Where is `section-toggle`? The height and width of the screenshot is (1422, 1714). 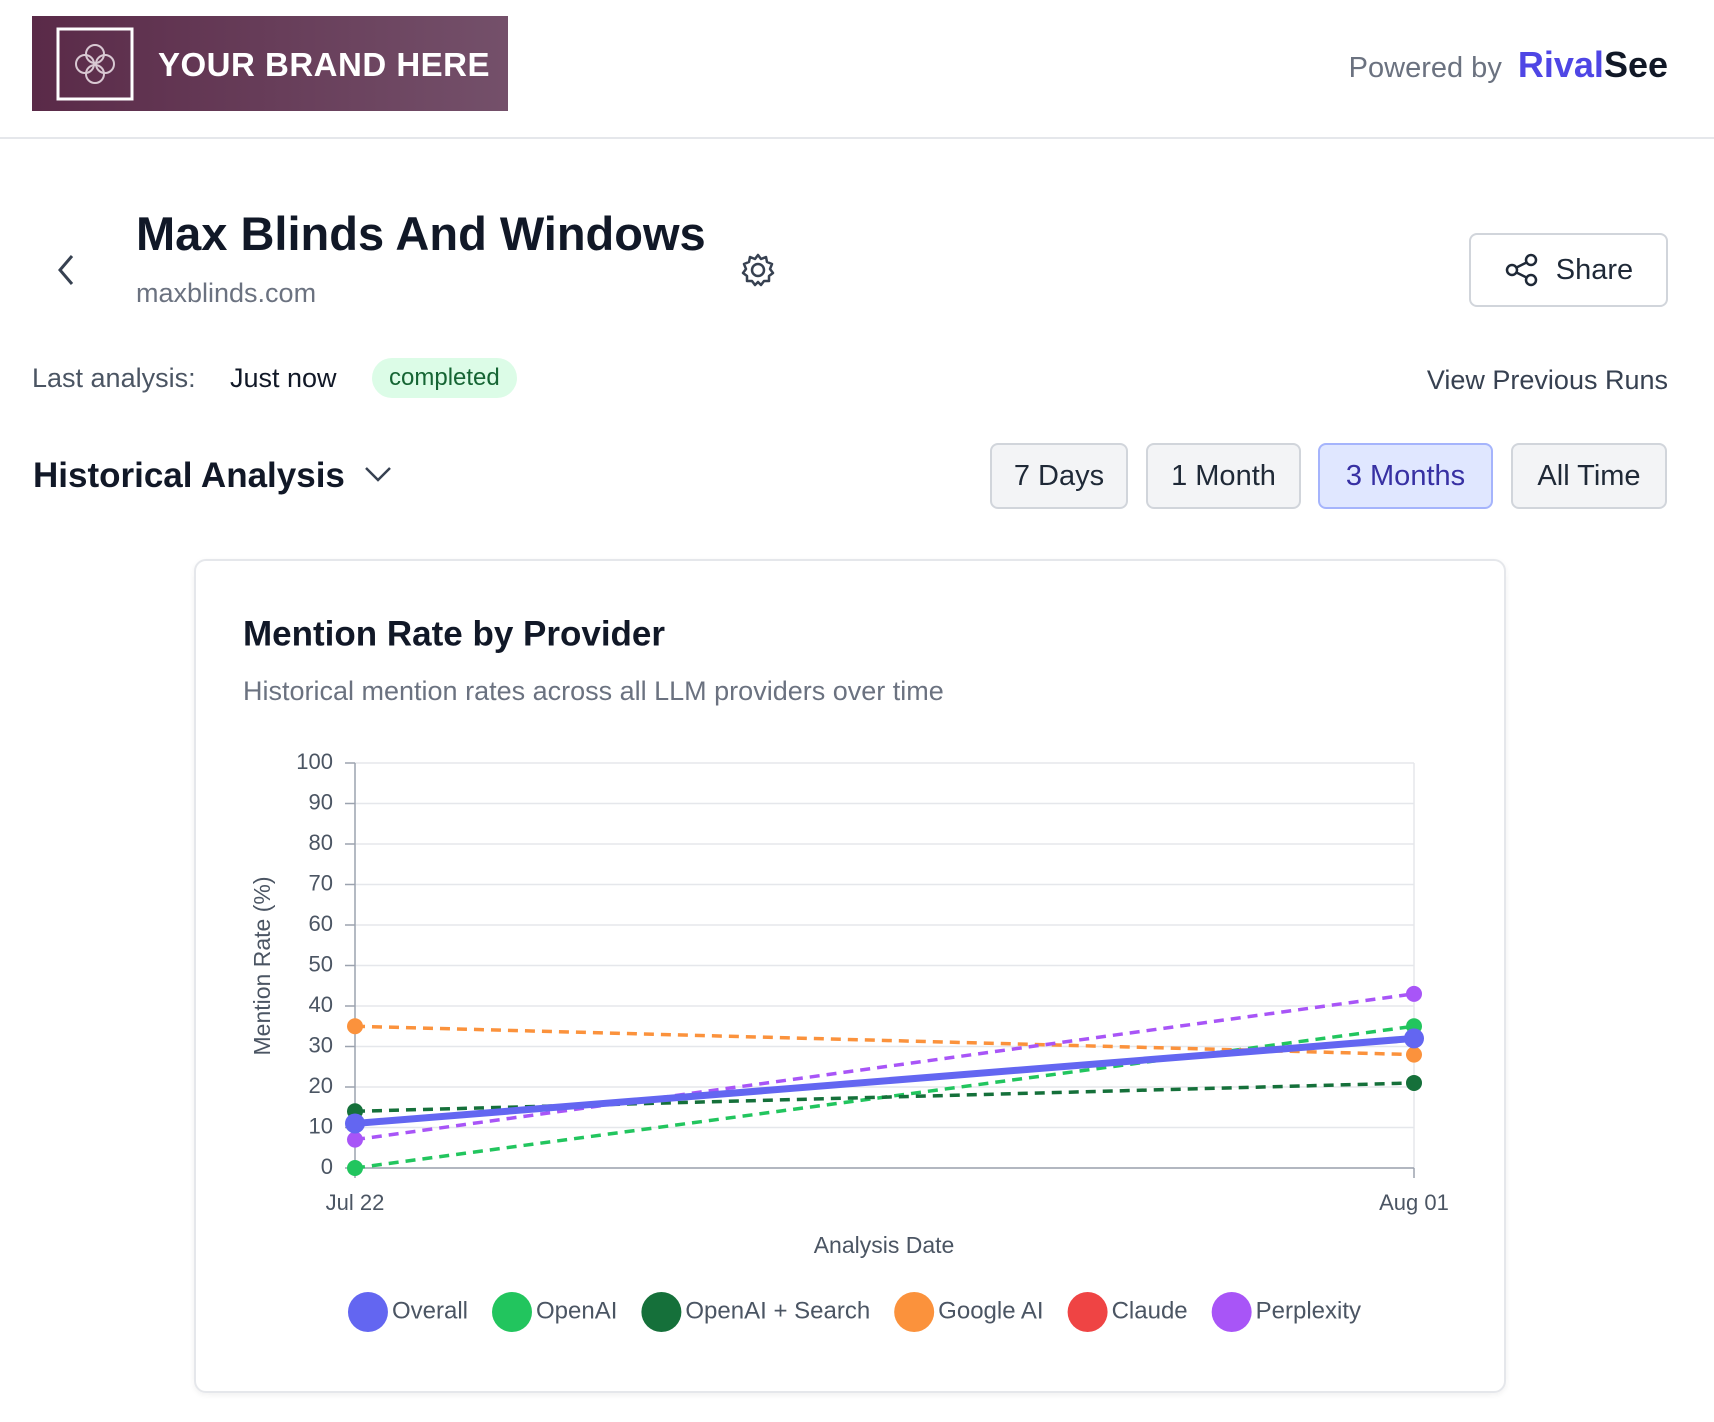
section-toggle is located at coordinates (378, 474).